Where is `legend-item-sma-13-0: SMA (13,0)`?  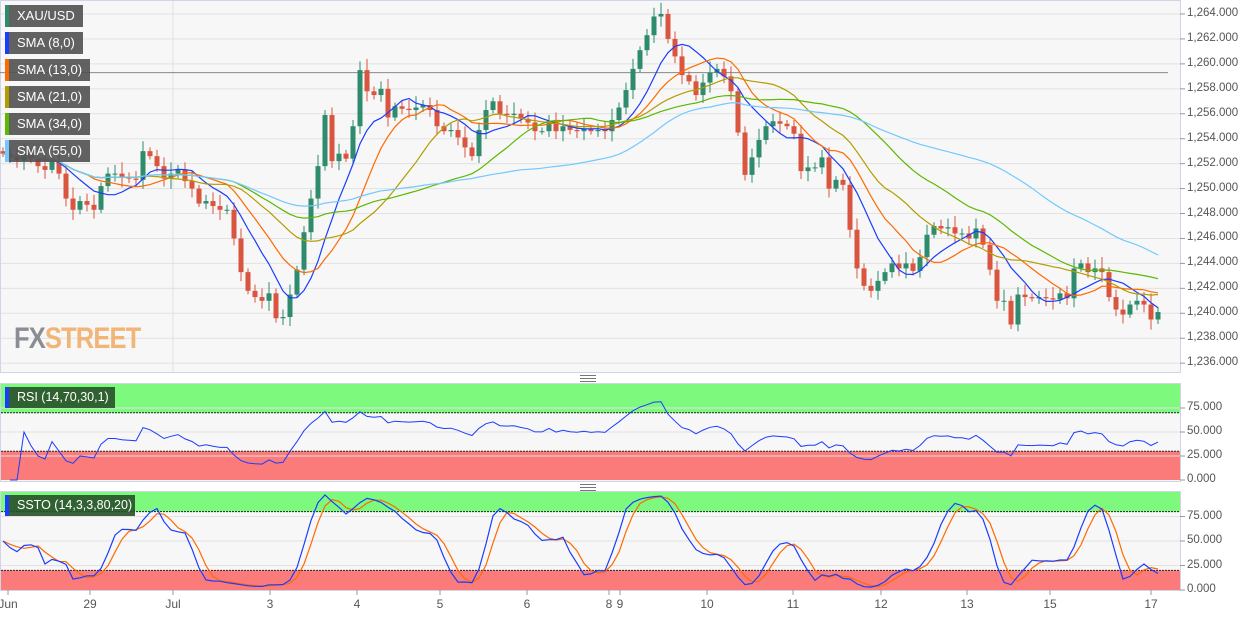
legend-item-sma-13-0: SMA (13,0) is located at coordinates (47, 70).